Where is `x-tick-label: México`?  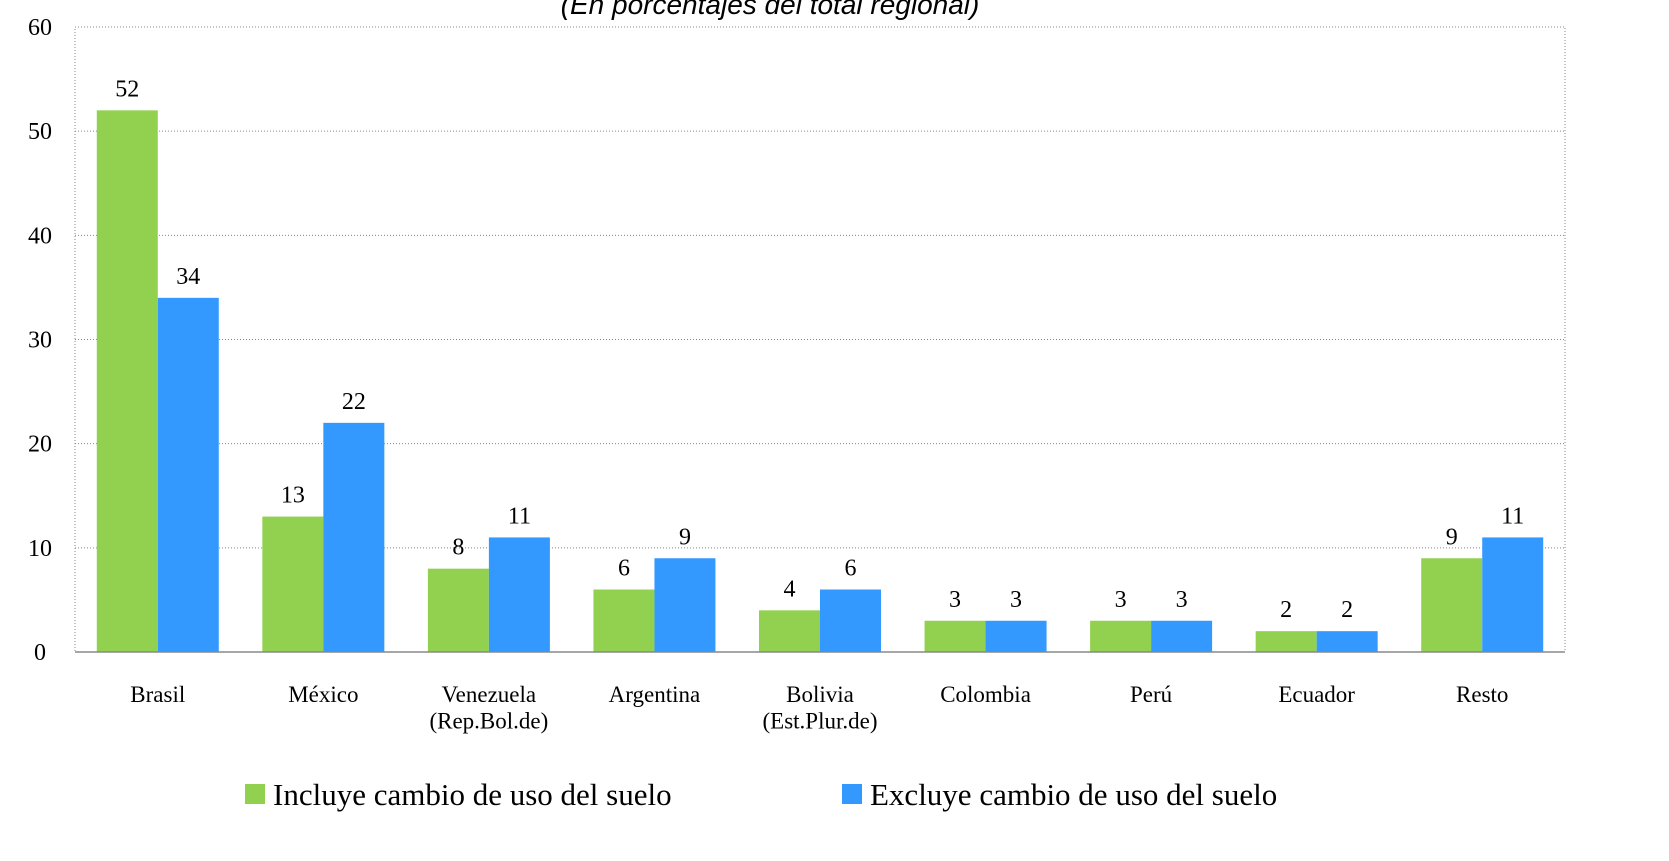
x-tick-label: México is located at coordinates (323, 694).